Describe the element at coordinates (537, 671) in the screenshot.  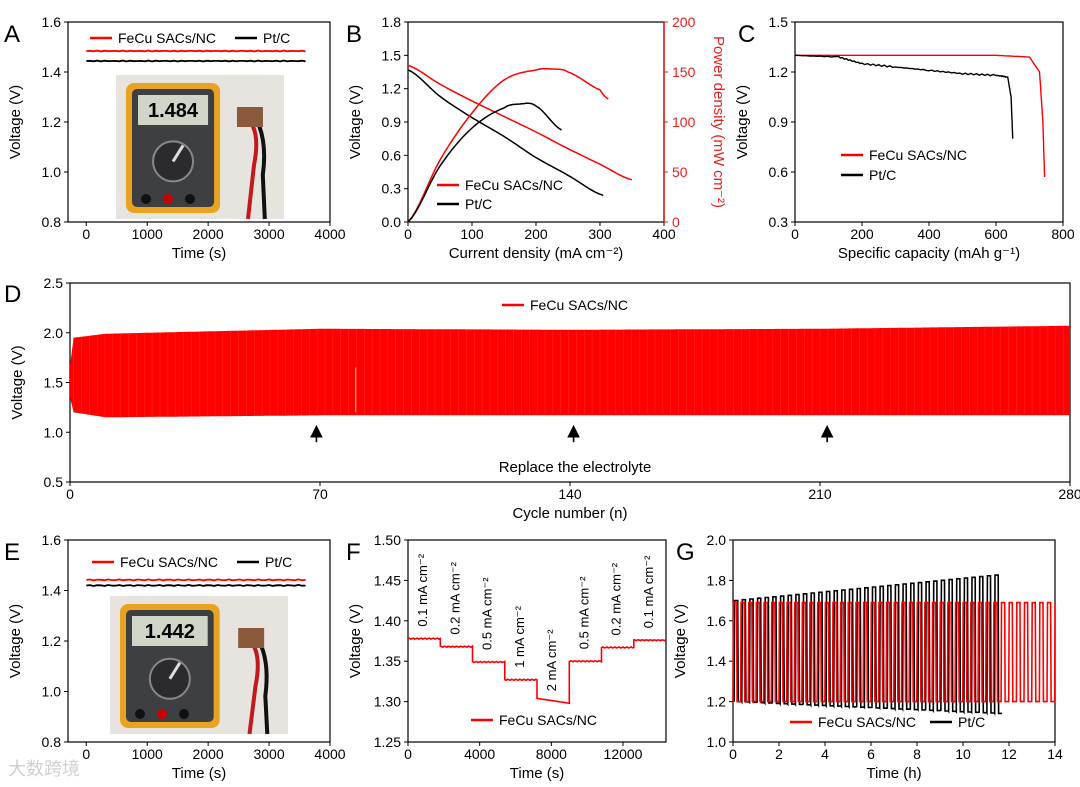
I see `rate-curve` at that location.